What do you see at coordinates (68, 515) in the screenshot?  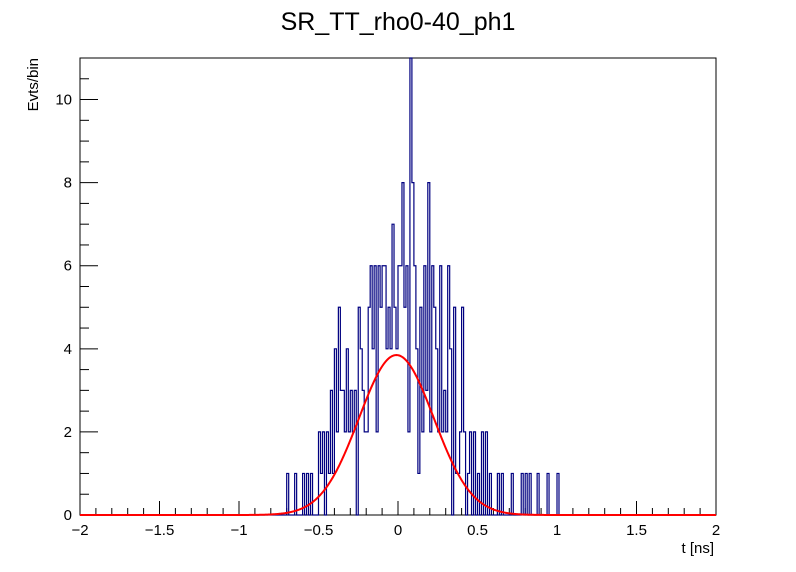 I see `y-tick-label: 0` at bounding box center [68, 515].